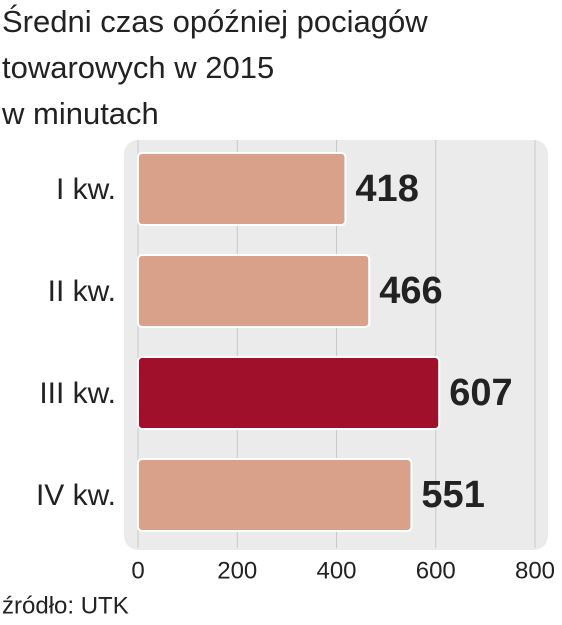  What do you see at coordinates (452, 495) in the screenshot?
I see `value-label: 551` at bounding box center [452, 495].